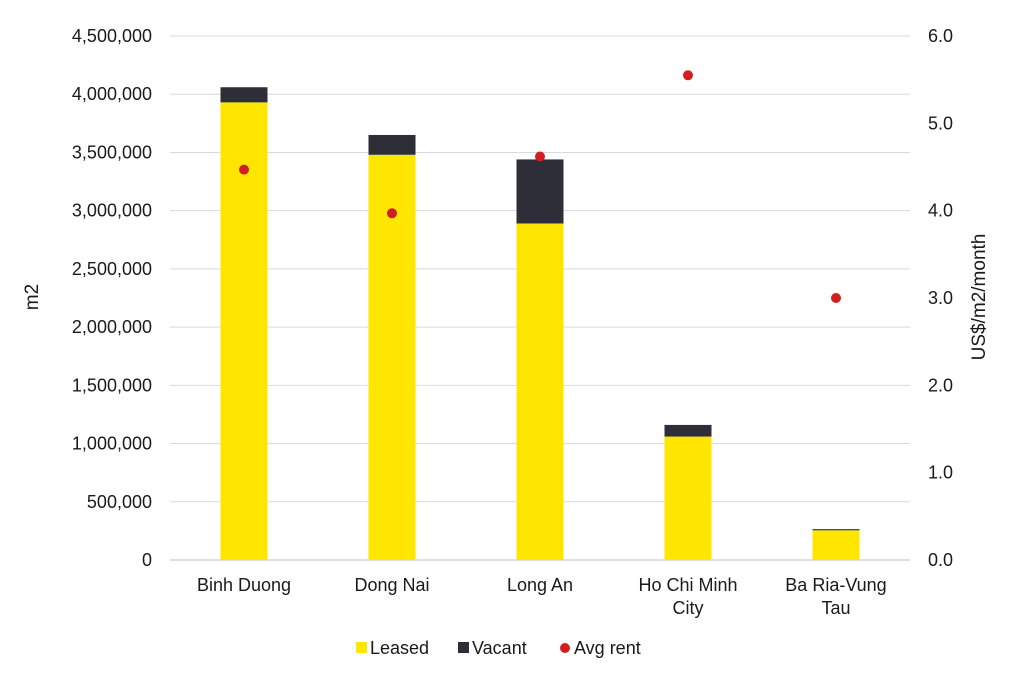 Image resolution: width=1024 pixels, height=679 pixels. I want to click on right-axis-tick-label: 3.0, so click(940, 298).